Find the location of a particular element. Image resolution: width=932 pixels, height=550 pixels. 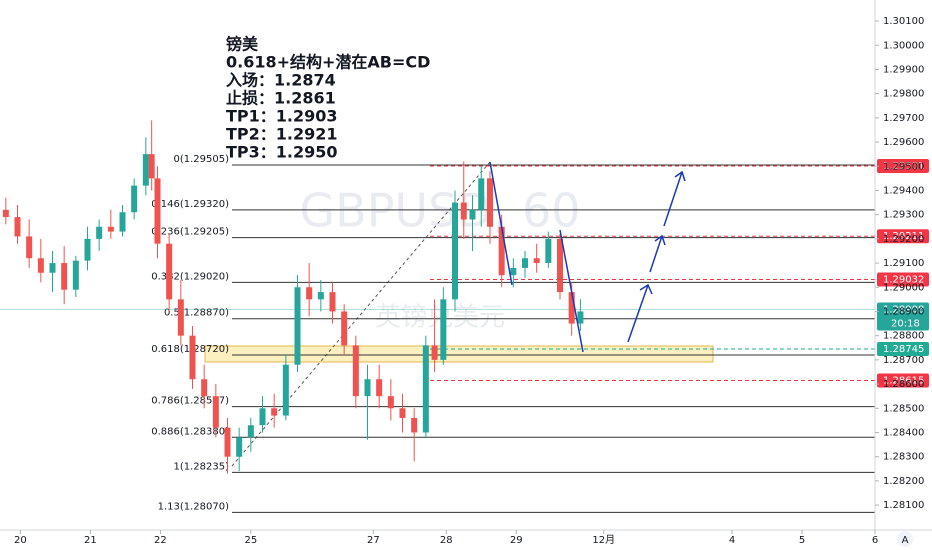

x-tick-label: 25 is located at coordinates (250, 540).